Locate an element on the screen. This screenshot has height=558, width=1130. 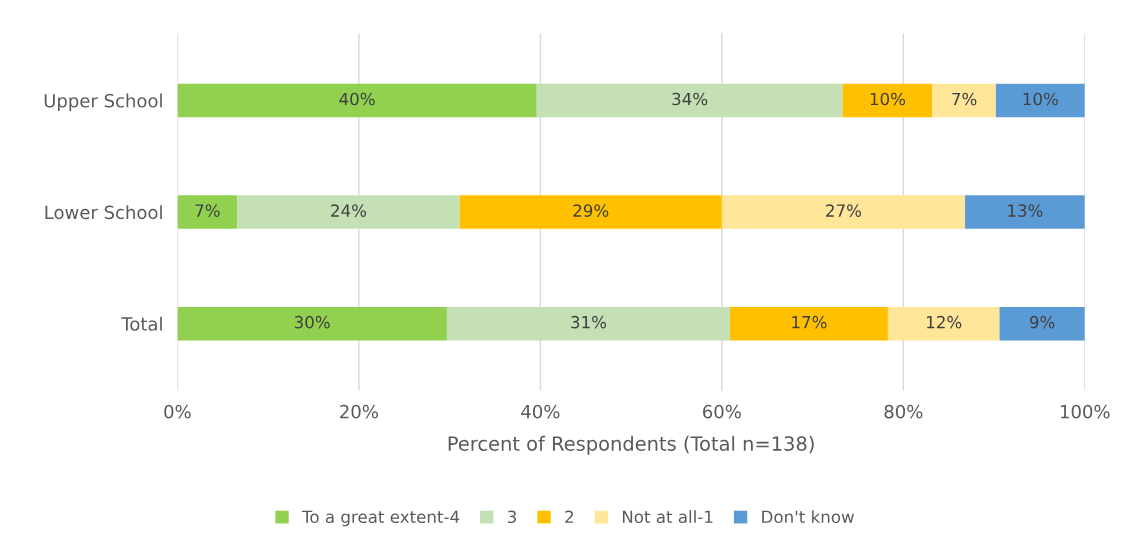
x-tick-label: 40% is located at coordinates (540, 411).